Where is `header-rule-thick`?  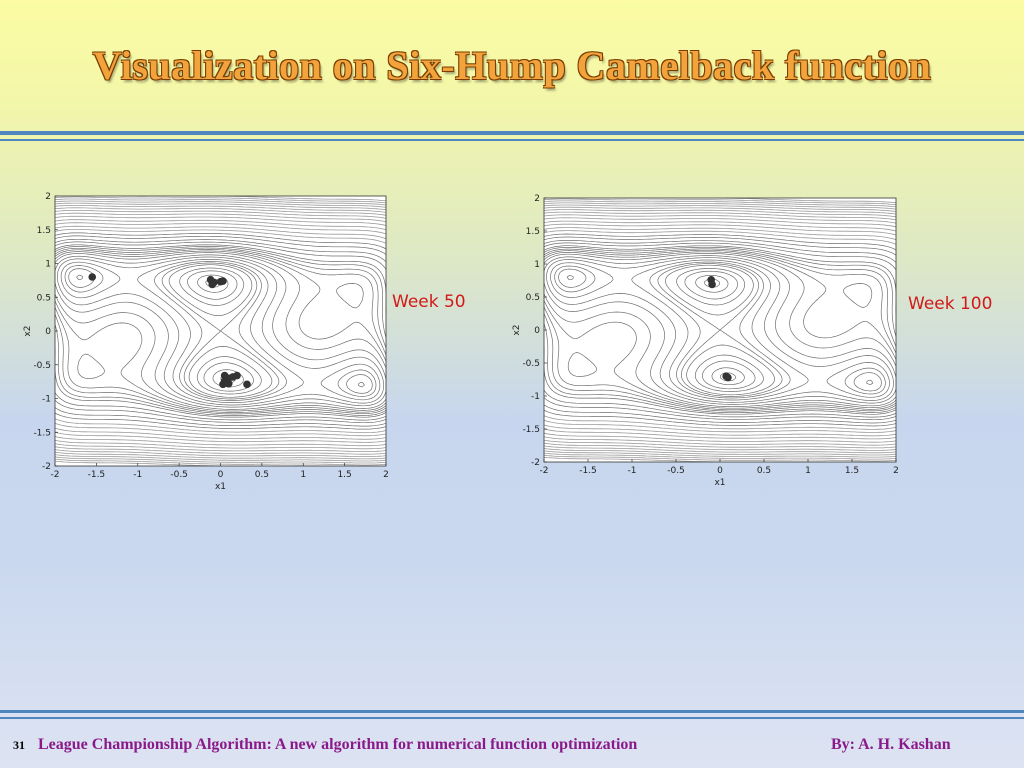
header-rule-thick is located at coordinates (512, 133).